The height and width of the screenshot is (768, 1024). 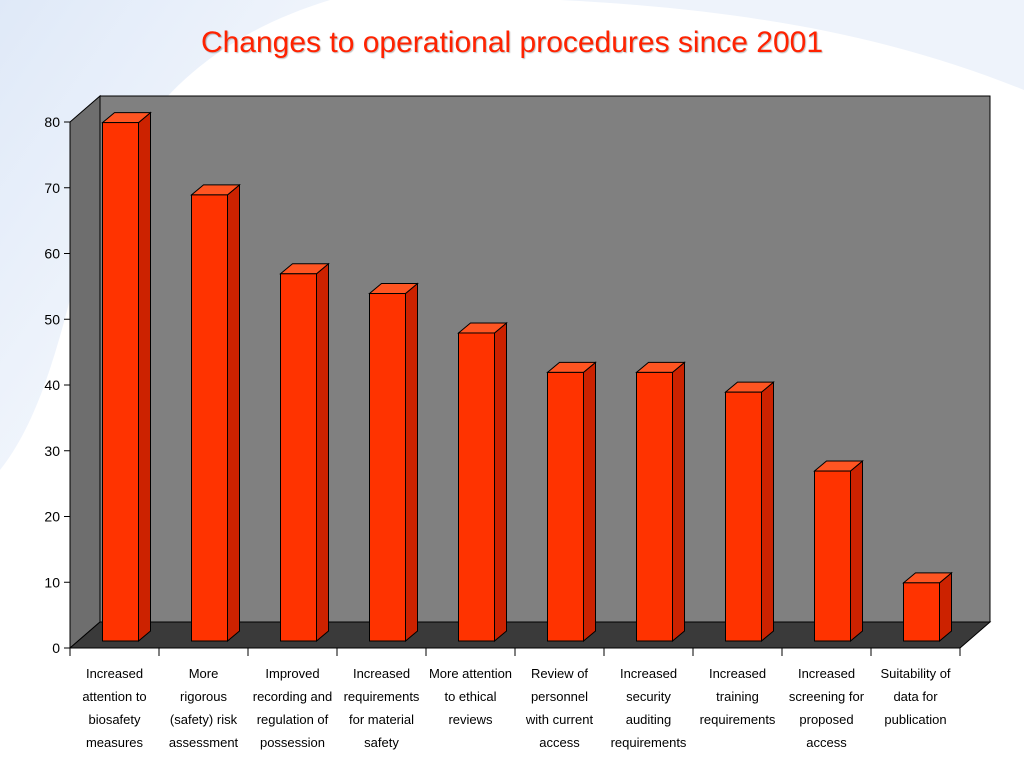 What do you see at coordinates (204, 708) in the screenshot?
I see `x-tick-label: More rigorous (safety) risk assessment` at bounding box center [204, 708].